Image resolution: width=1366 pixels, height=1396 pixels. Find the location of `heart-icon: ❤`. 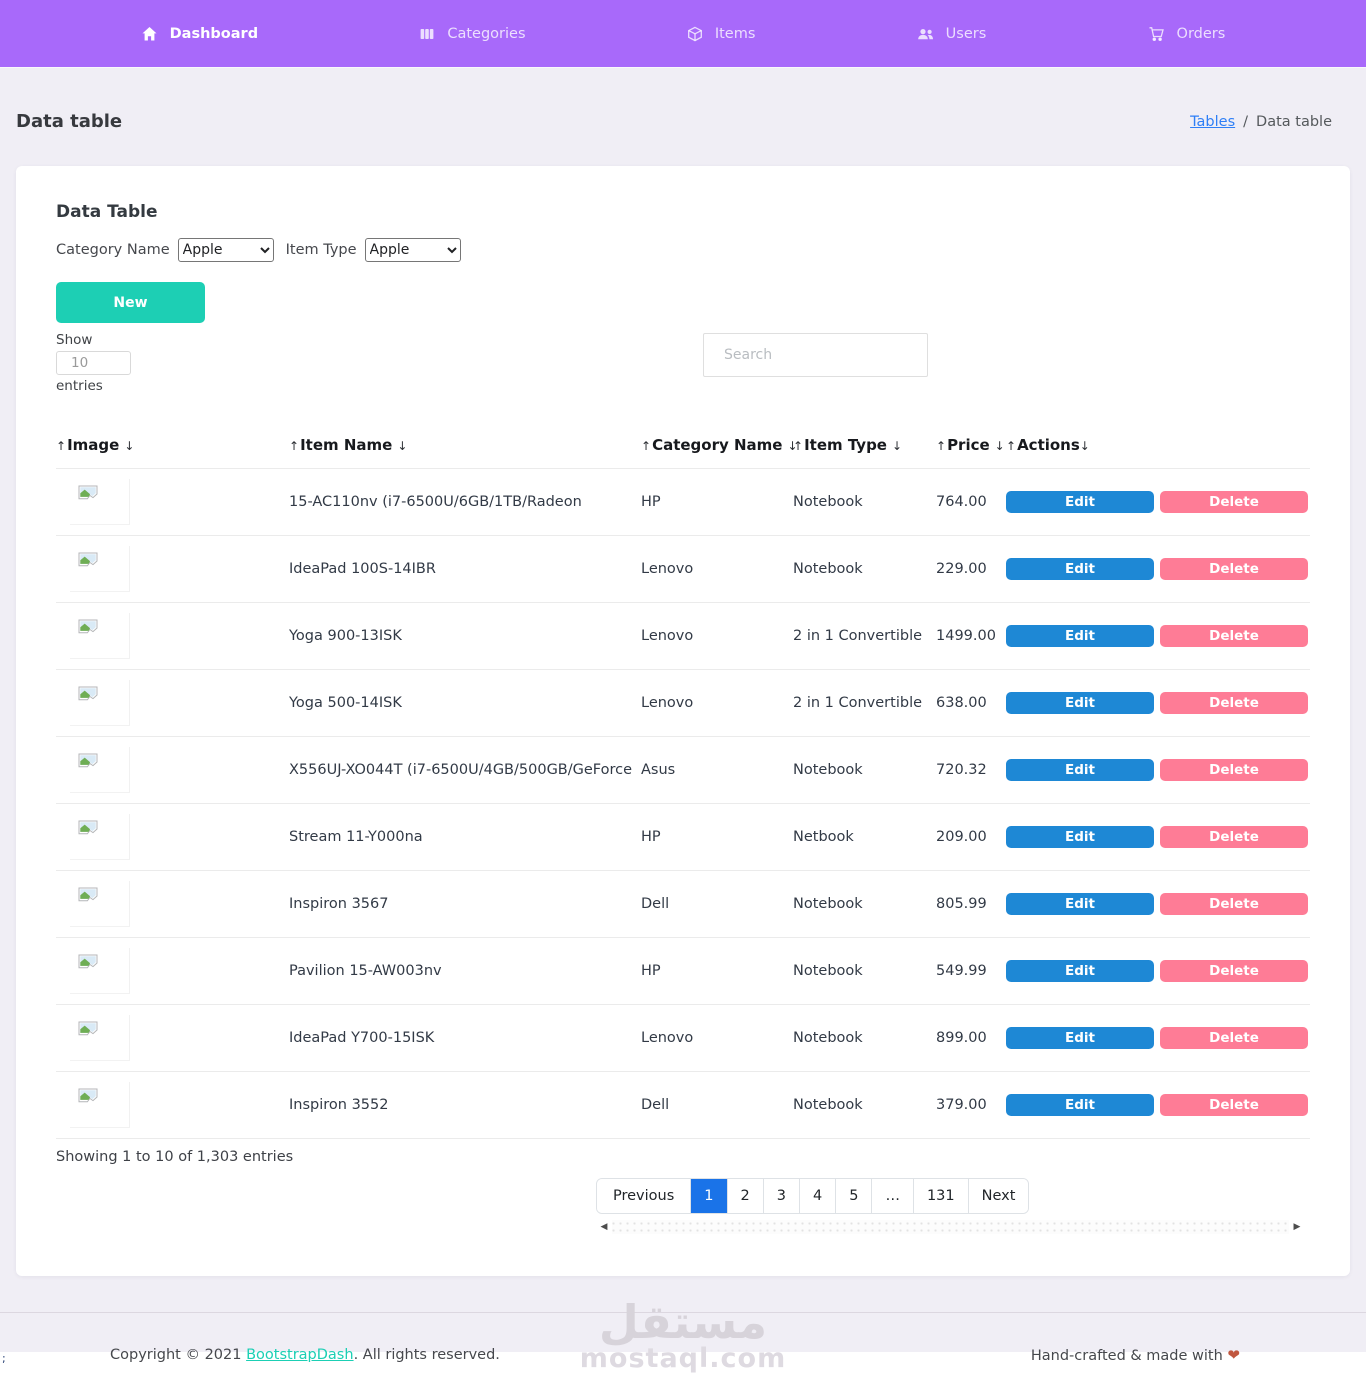

heart-icon: ❤ is located at coordinates (1233, 1354).